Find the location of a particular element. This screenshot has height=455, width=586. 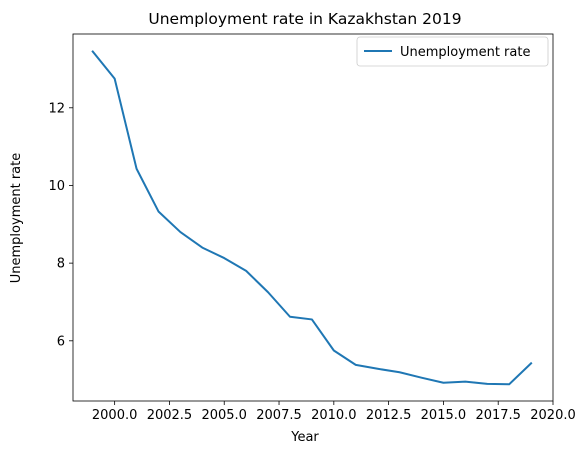

x-tick-label: 2010.0 is located at coordinates (334, 415).